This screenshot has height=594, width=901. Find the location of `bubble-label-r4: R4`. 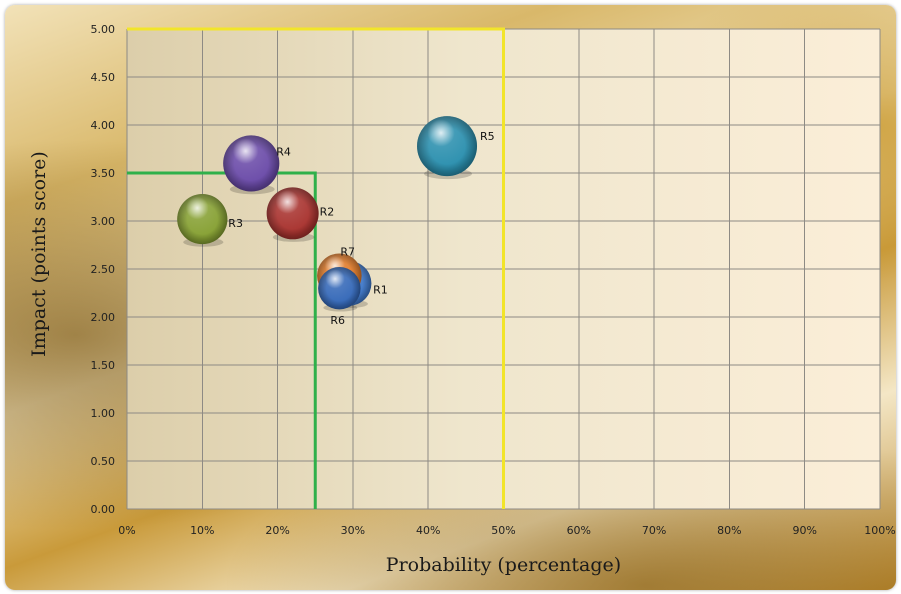

bubble-label-r4: R4 is located at coordinates (283, 151).